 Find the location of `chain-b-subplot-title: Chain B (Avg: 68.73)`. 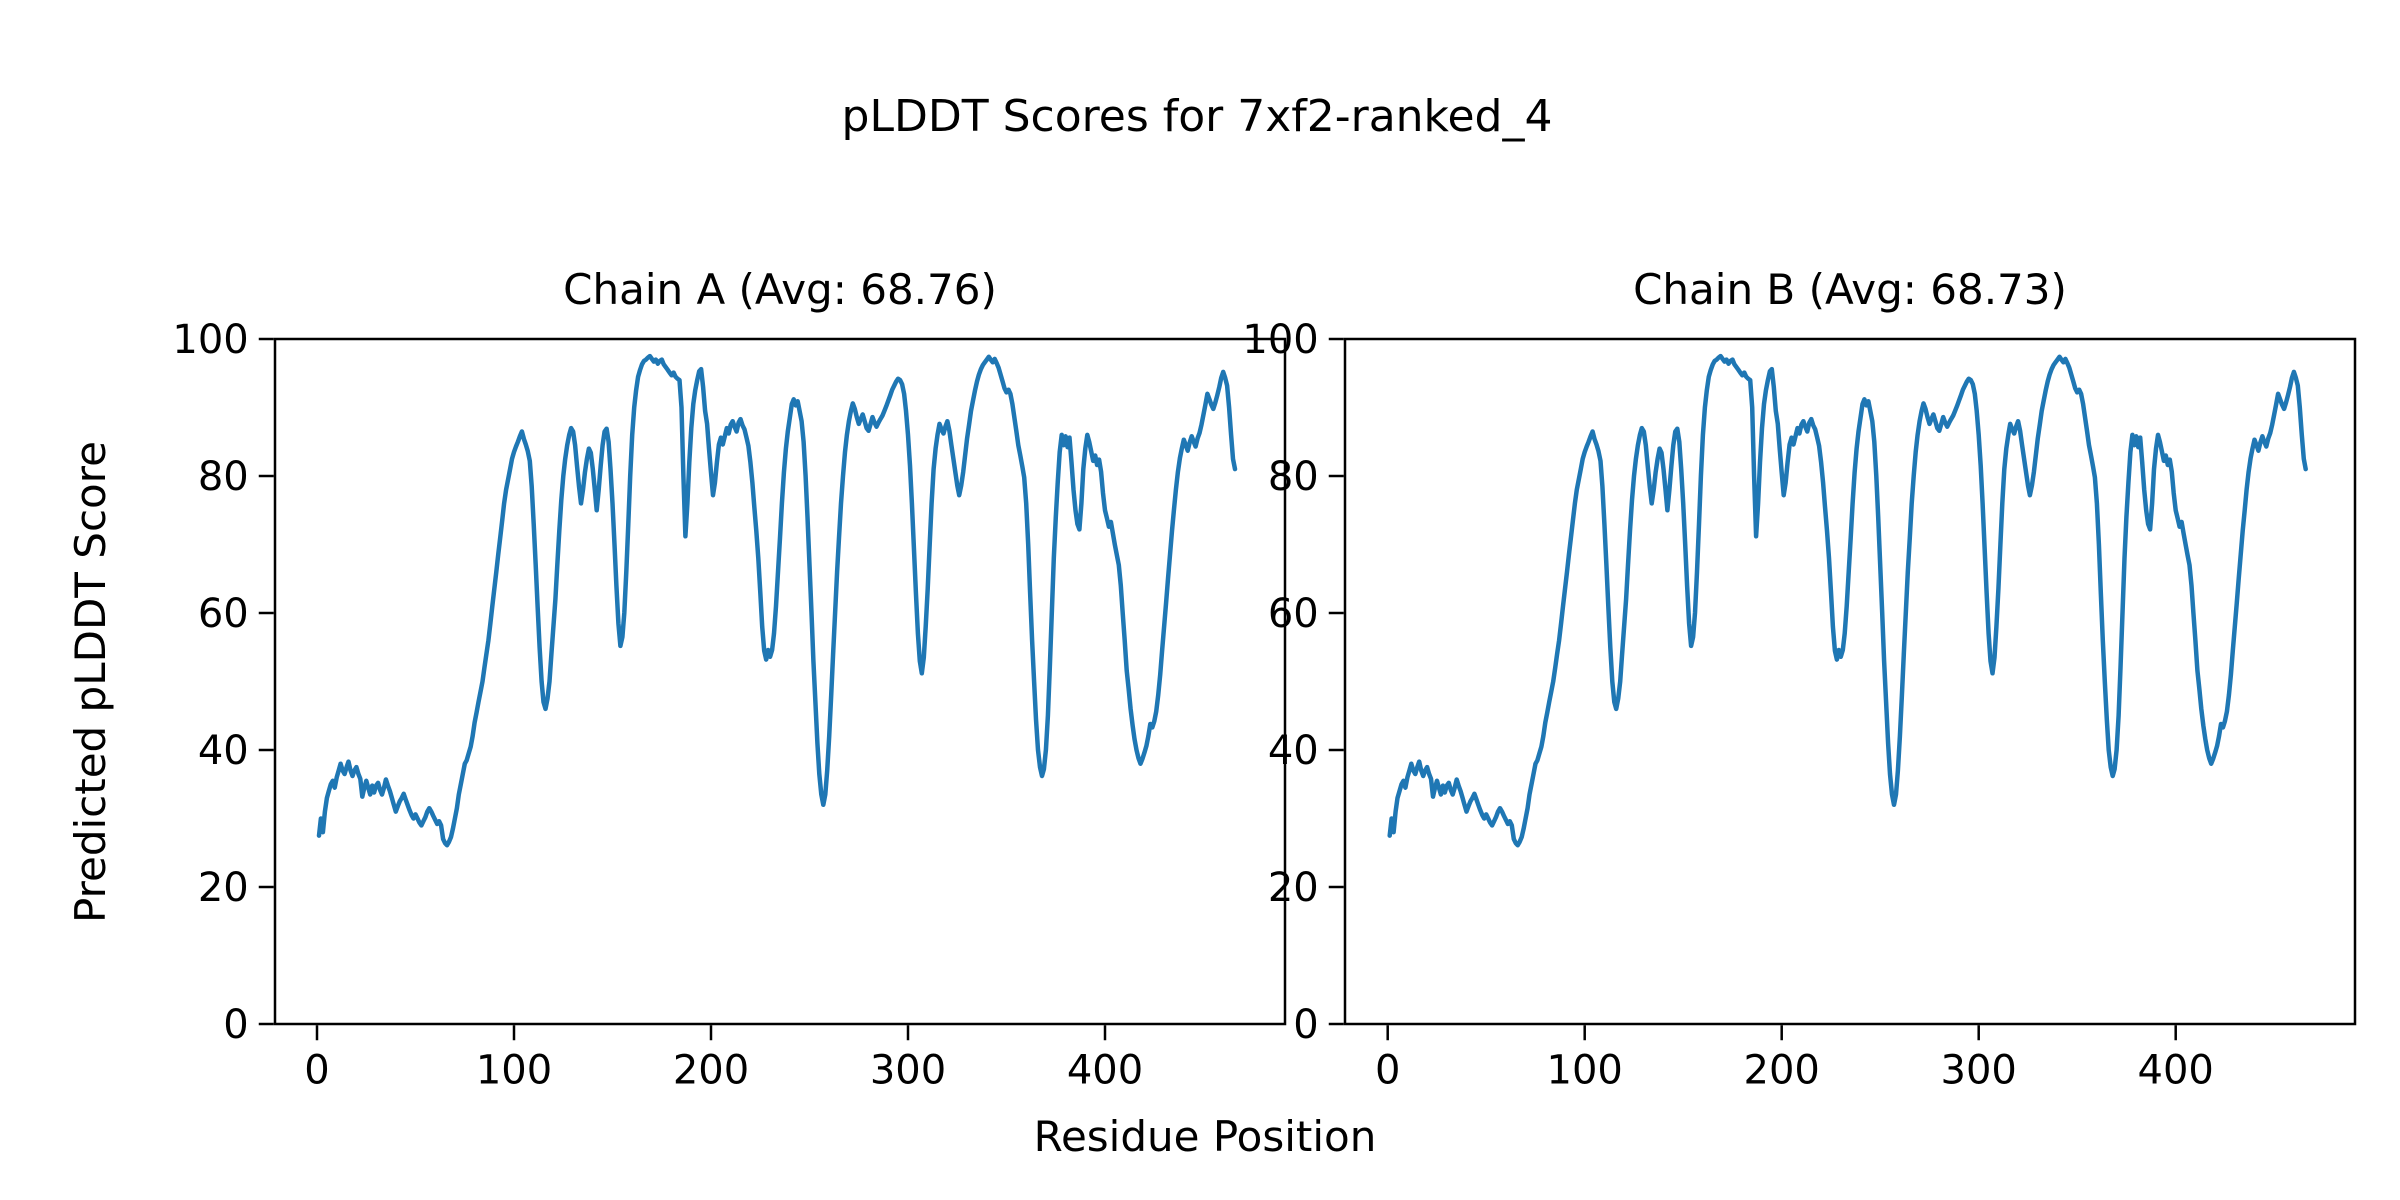

chain-b-subplot-title: Chain B (Avg: 68.73) is located at coordinates (1850, 289).